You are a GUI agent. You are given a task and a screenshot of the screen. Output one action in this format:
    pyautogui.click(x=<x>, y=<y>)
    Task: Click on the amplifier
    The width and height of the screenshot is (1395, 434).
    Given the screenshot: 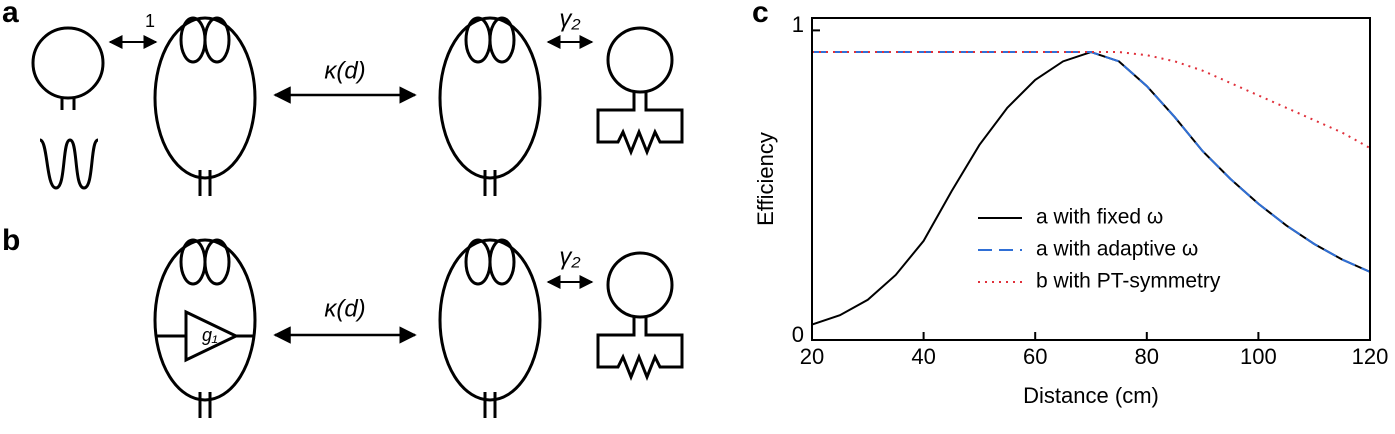 What is the action you would take?
    pyautogui.click(x=212, y=336)
    